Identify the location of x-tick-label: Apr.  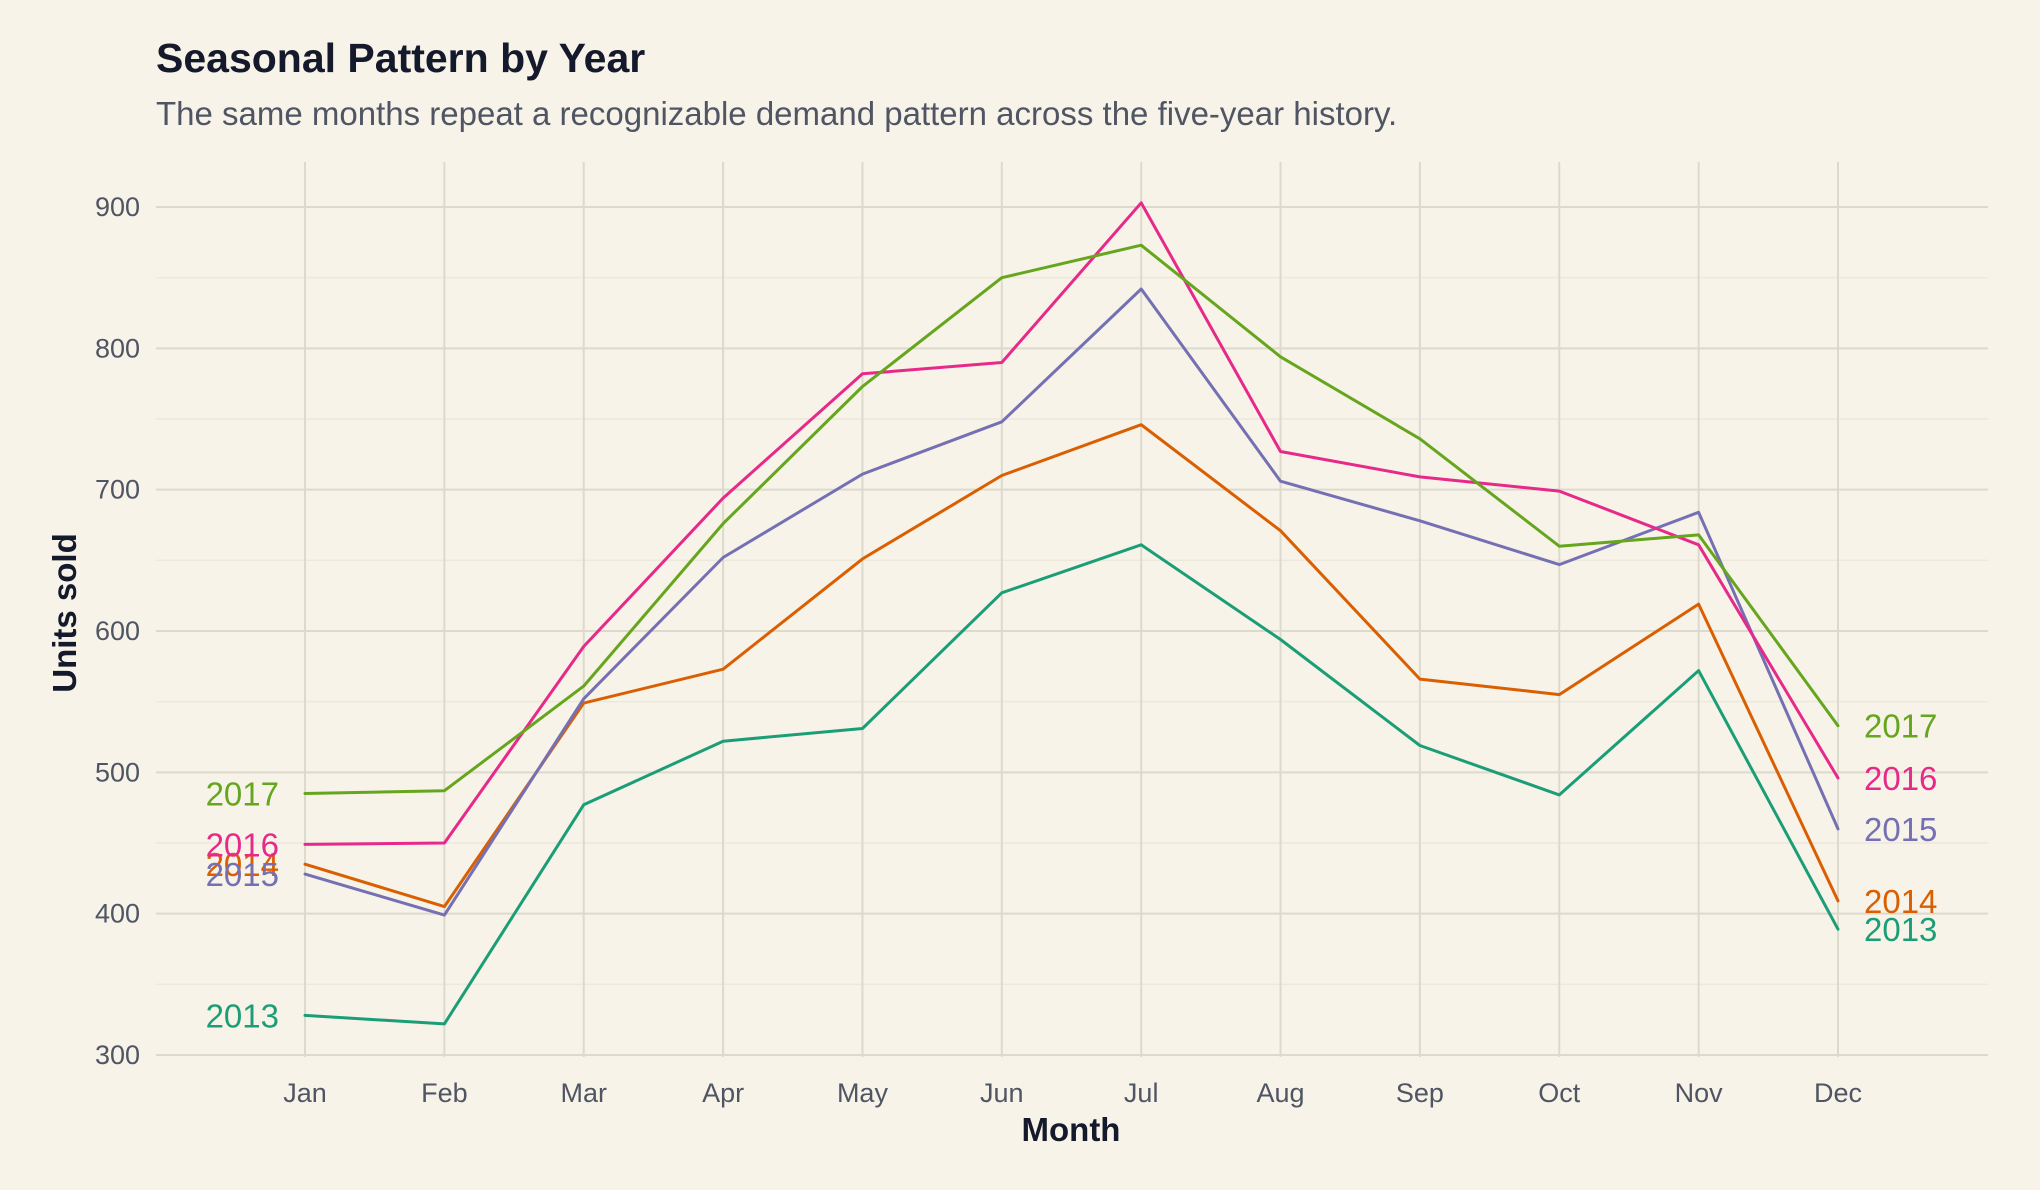
(723, 1093).